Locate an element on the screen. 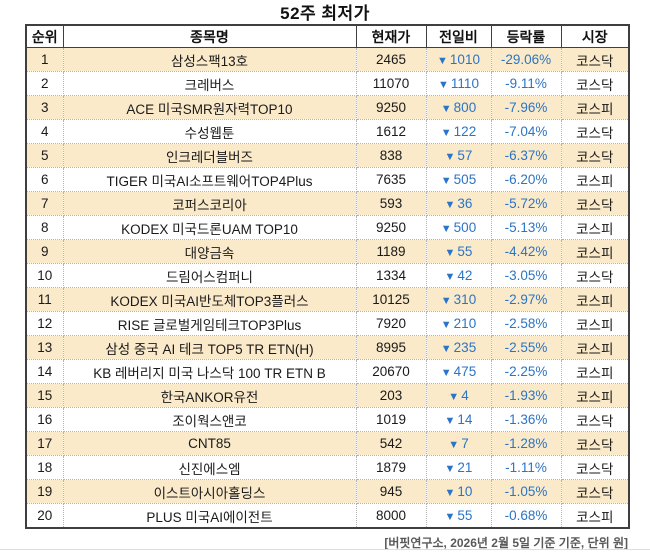  table-row: 19 이스트아시아홀딩스 945 ▼ 10 -1.05% 코스닥 is located at coordinates (327, 491).